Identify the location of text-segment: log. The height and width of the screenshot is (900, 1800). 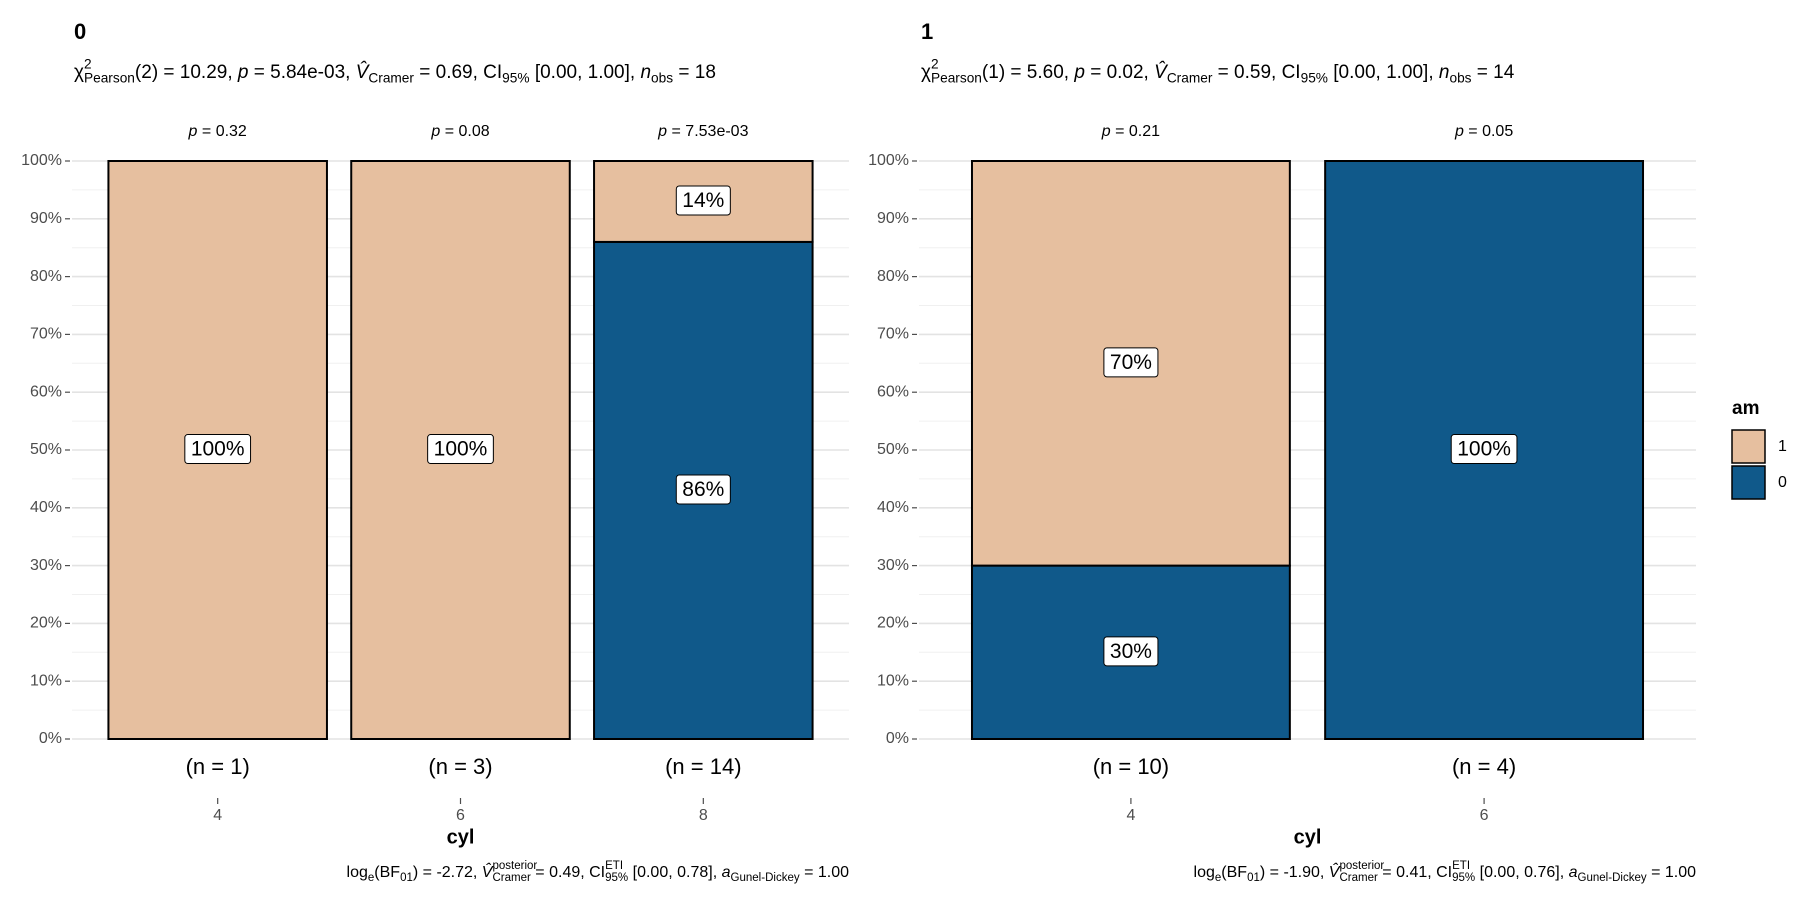
(1204, 872).